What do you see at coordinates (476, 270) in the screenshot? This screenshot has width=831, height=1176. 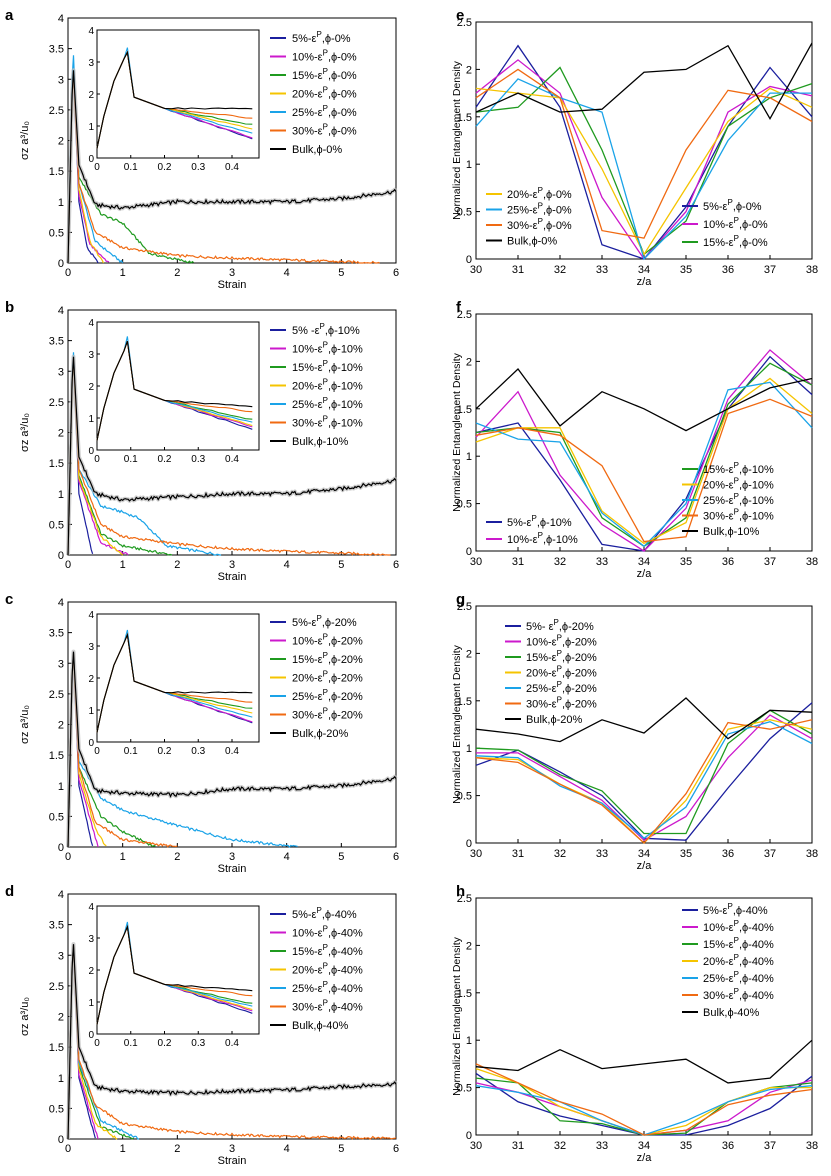 I see `x-tick-label: 30` at bounding box center [476, 270].